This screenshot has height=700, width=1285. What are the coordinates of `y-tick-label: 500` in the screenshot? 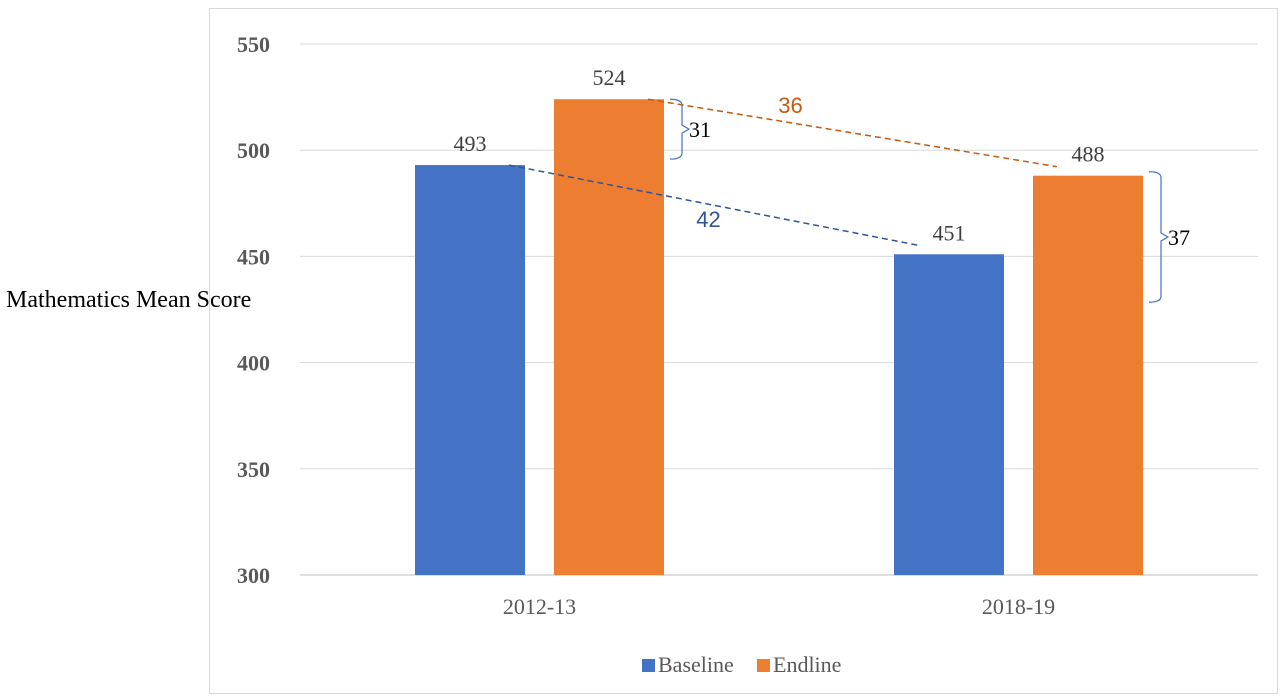 It's located at (253, 150).